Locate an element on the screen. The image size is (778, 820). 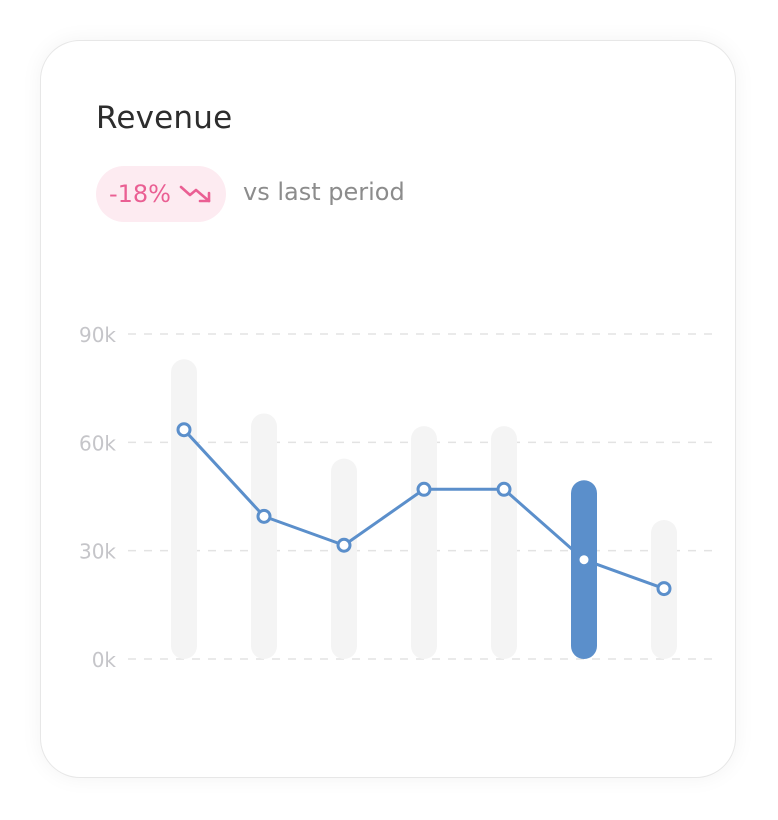
y-tick-label: 90k is located at coordinates (97, 335).